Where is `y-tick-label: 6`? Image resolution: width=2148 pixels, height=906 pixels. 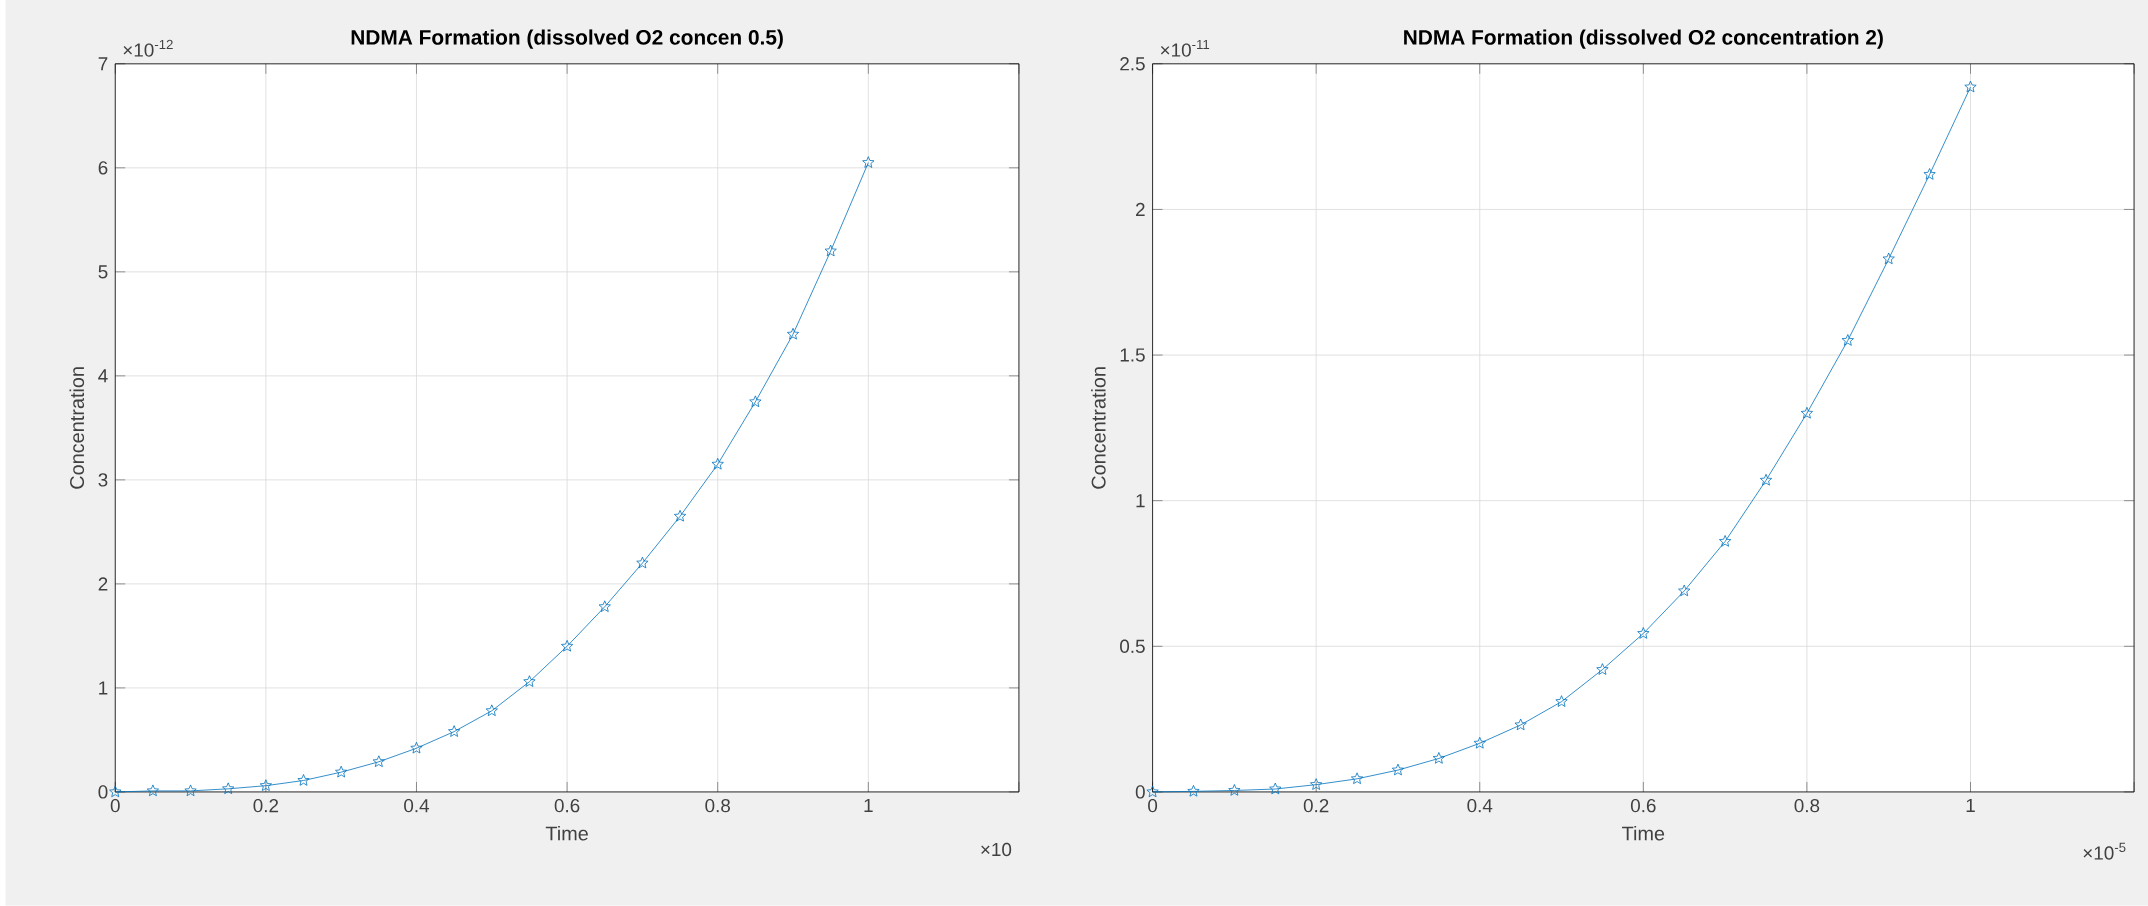
y-tick-label: 6 is located at coordinates (103, 168).